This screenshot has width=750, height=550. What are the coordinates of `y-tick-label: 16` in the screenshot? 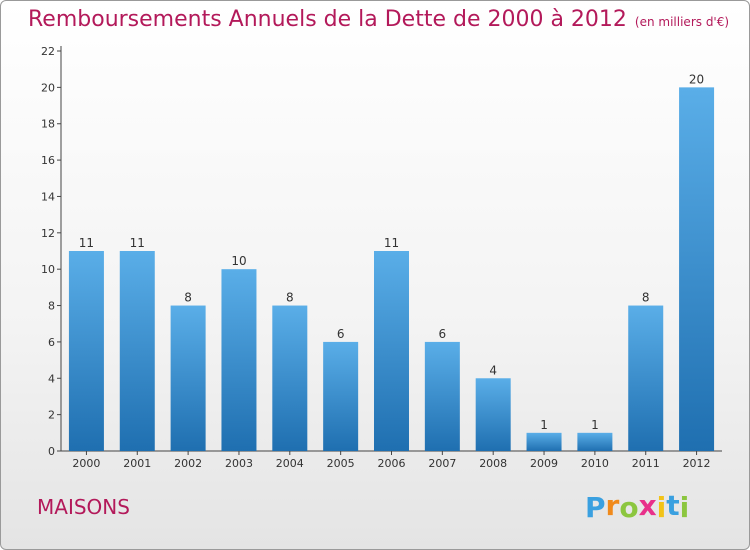 It's located at (48, 160).